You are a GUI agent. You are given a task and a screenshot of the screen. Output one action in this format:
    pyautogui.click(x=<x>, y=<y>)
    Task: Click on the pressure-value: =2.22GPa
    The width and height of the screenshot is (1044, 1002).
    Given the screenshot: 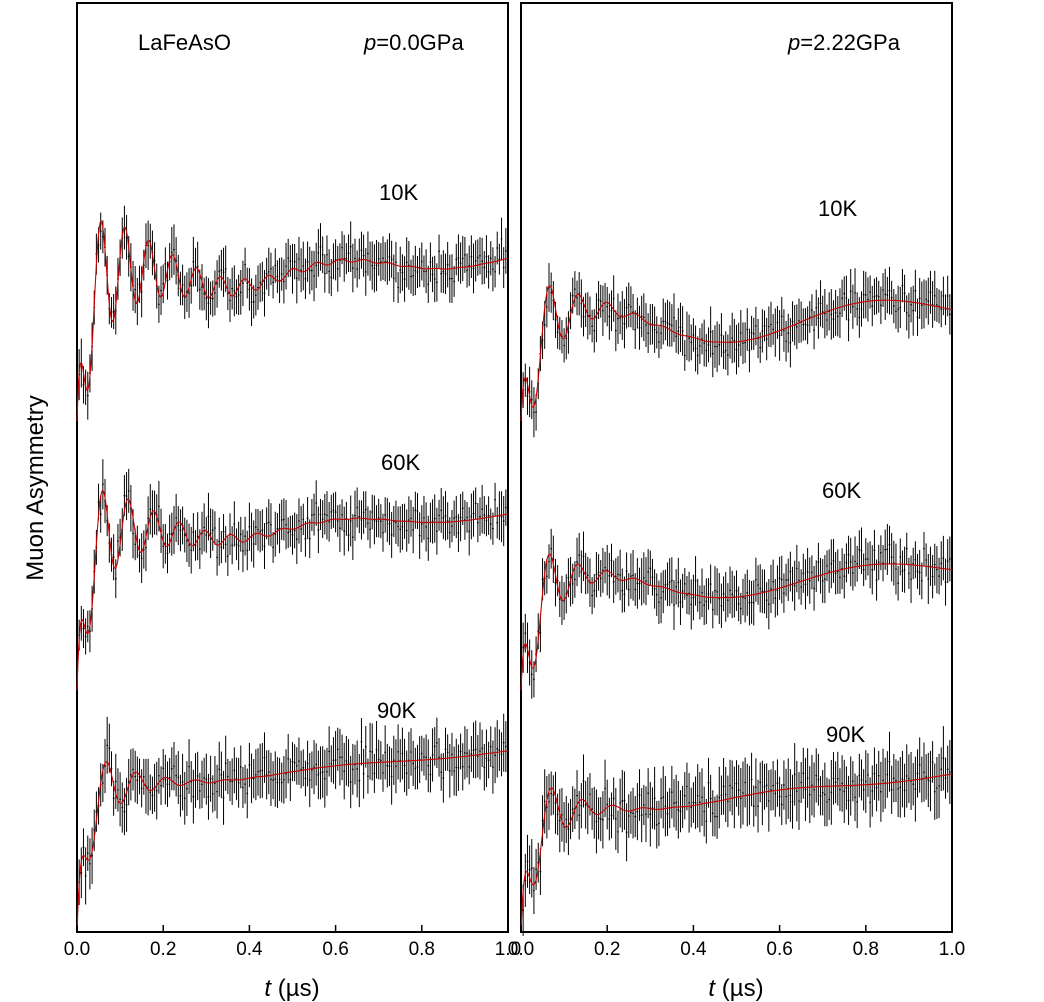 What is the action you would take?
    pyautogui.click(x=850, y=42)
    